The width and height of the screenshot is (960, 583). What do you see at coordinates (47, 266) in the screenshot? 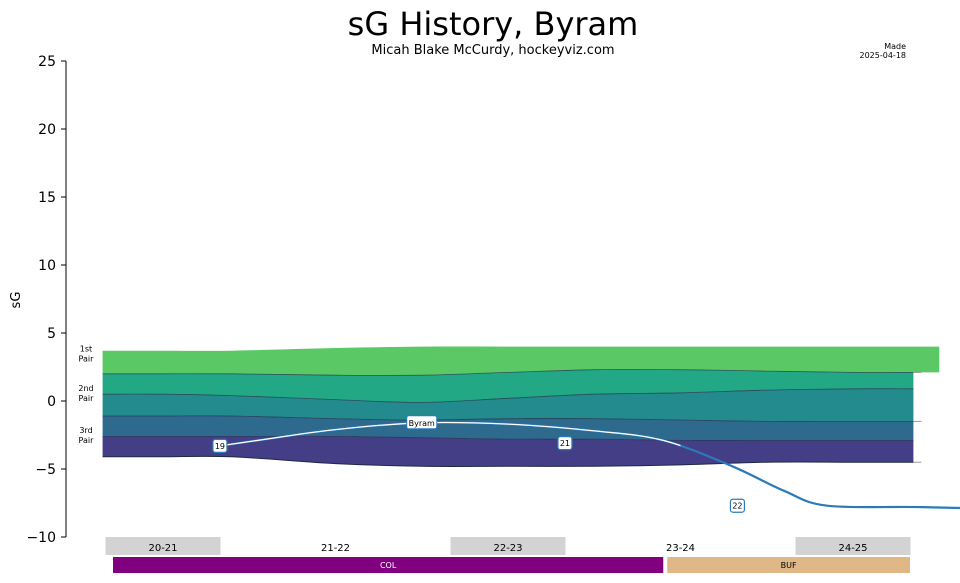
I see `y-tick-label-4: 10` at bounding box center [47, 266].